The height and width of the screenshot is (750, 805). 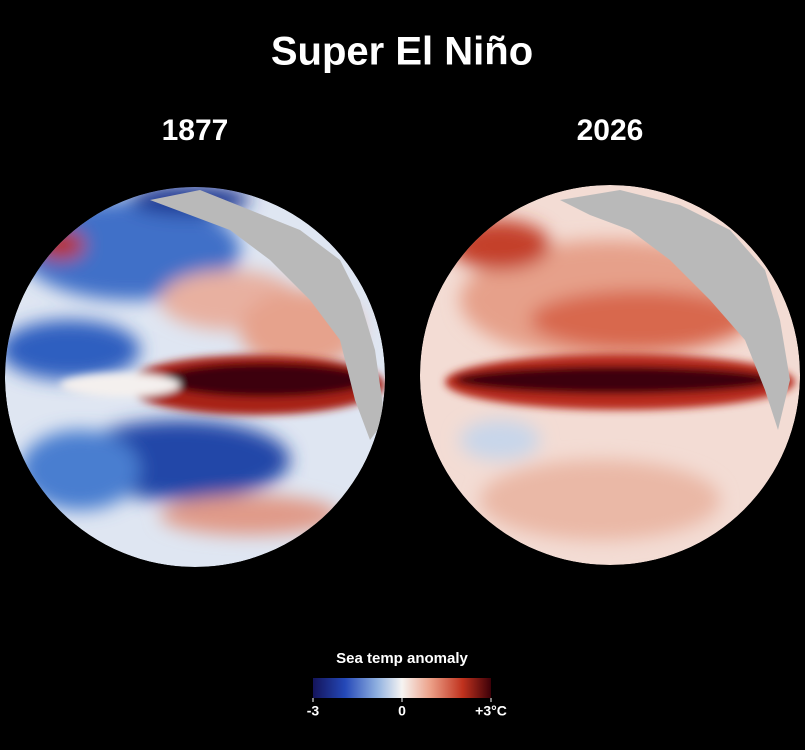 I want to click on tick-label: -3, so click(x=313, y=711).